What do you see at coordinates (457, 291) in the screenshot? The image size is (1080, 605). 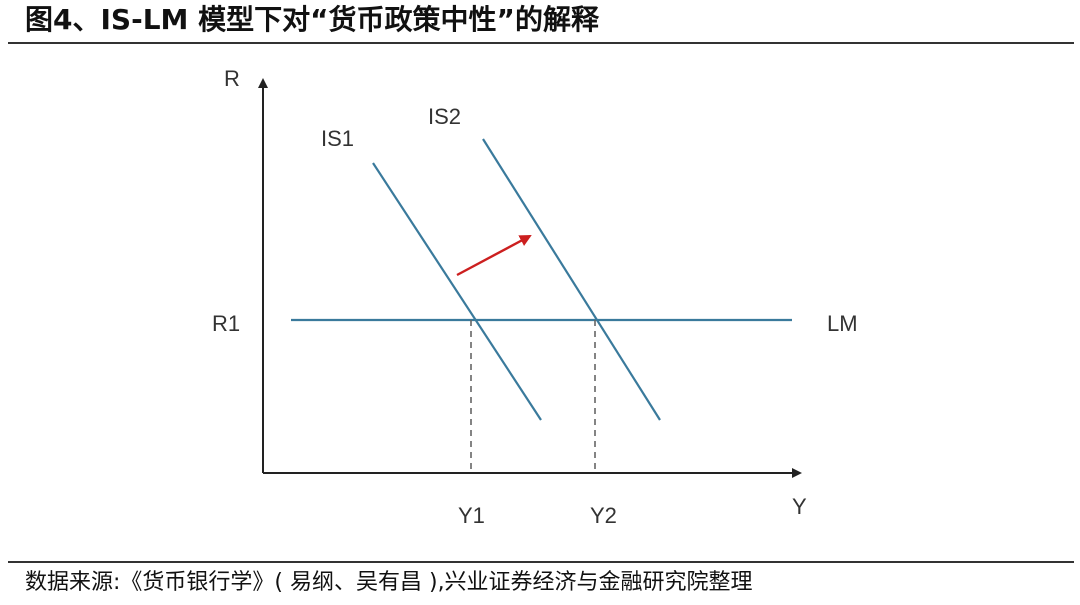 I see `is1-curve` at bounding box center [457, 291].